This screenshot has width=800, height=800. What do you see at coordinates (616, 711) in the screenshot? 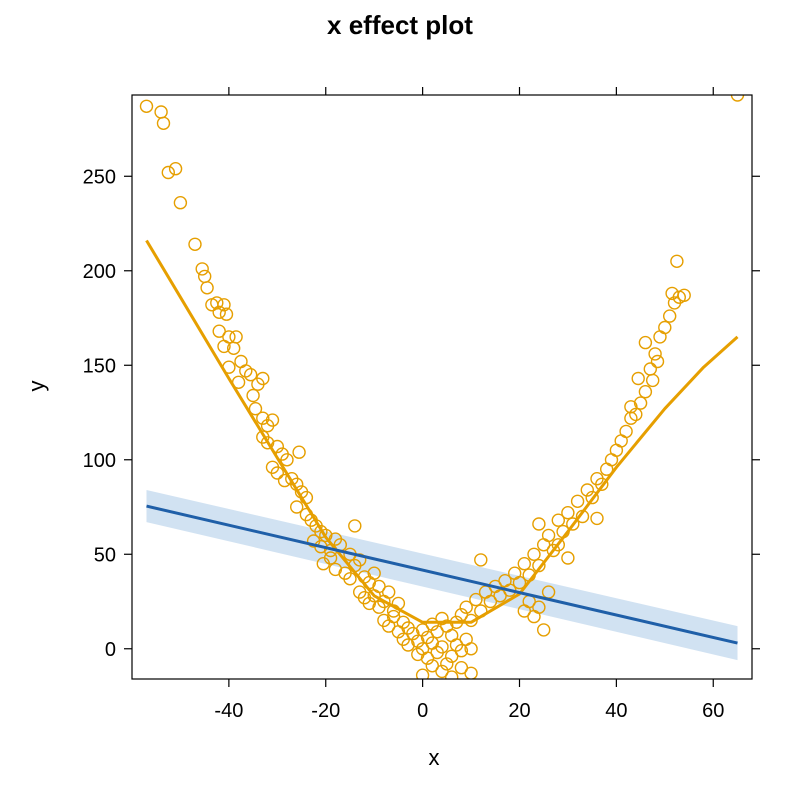
I see `x-tick-label: 40` at bounding box center [616, 711].